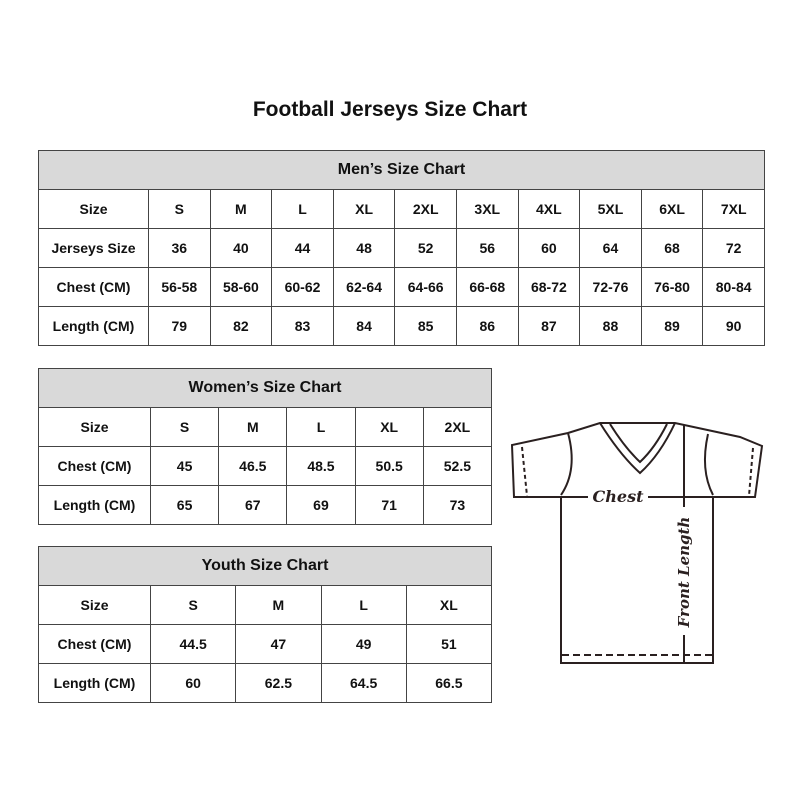  I want to click on table-cell: 51, so click(449, 644).